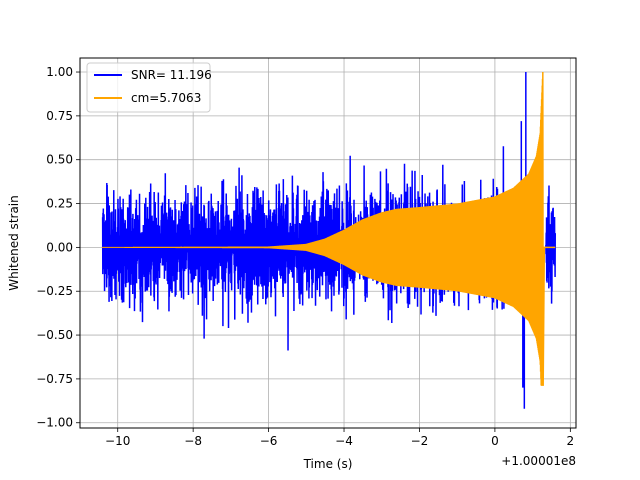 The width and height of the screenshot is (640, 480). What do you see at coordinates (59, 204) in the screenshot?
I see `y-tick-label: 0.25` at bounding box center [59, 204].